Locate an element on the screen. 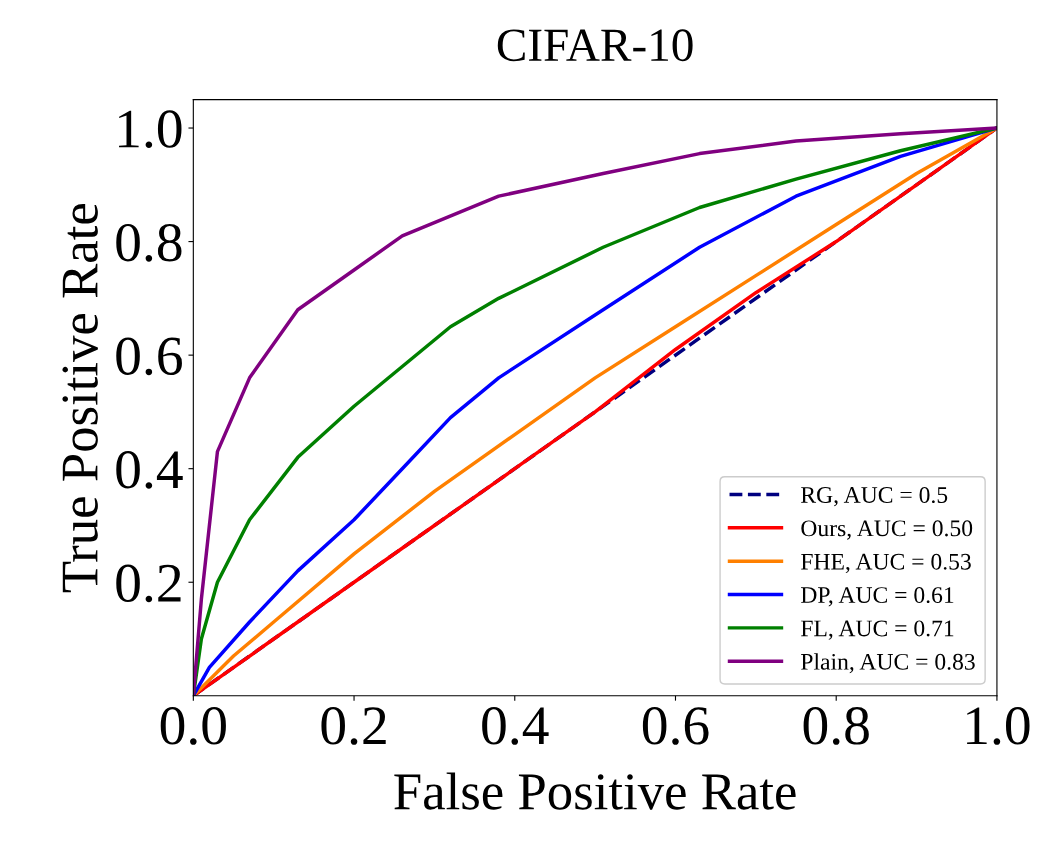 This screenshot has width=1045, height=859. legend-label: DP, AUC = 0.61 is located at coordinates (877, 597).